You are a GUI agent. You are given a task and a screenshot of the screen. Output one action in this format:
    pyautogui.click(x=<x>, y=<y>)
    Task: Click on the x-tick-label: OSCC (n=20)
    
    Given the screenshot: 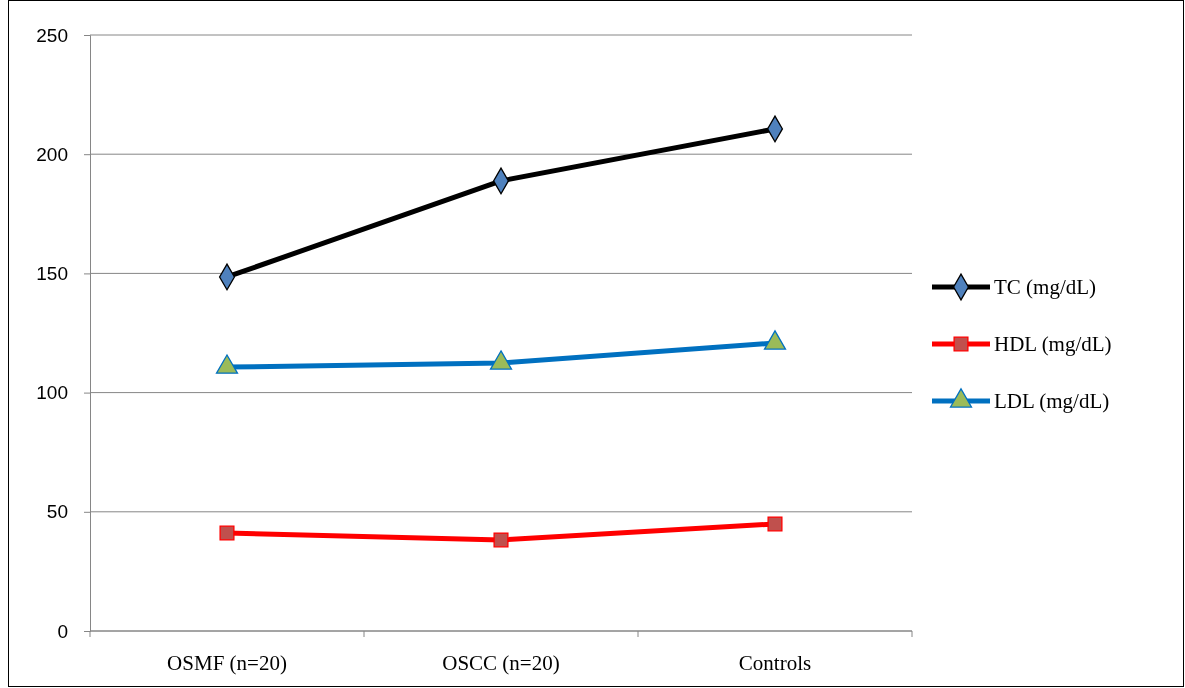 What is the action you would take?
    pyautogui.click(x=501, y=663)
    